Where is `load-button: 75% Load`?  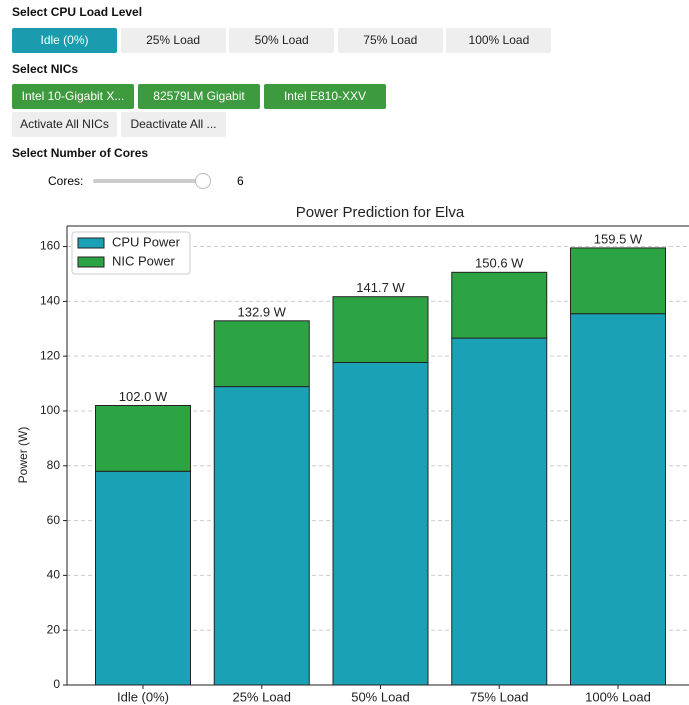 load-button: 75% Load is located at coordinates (390, 40).